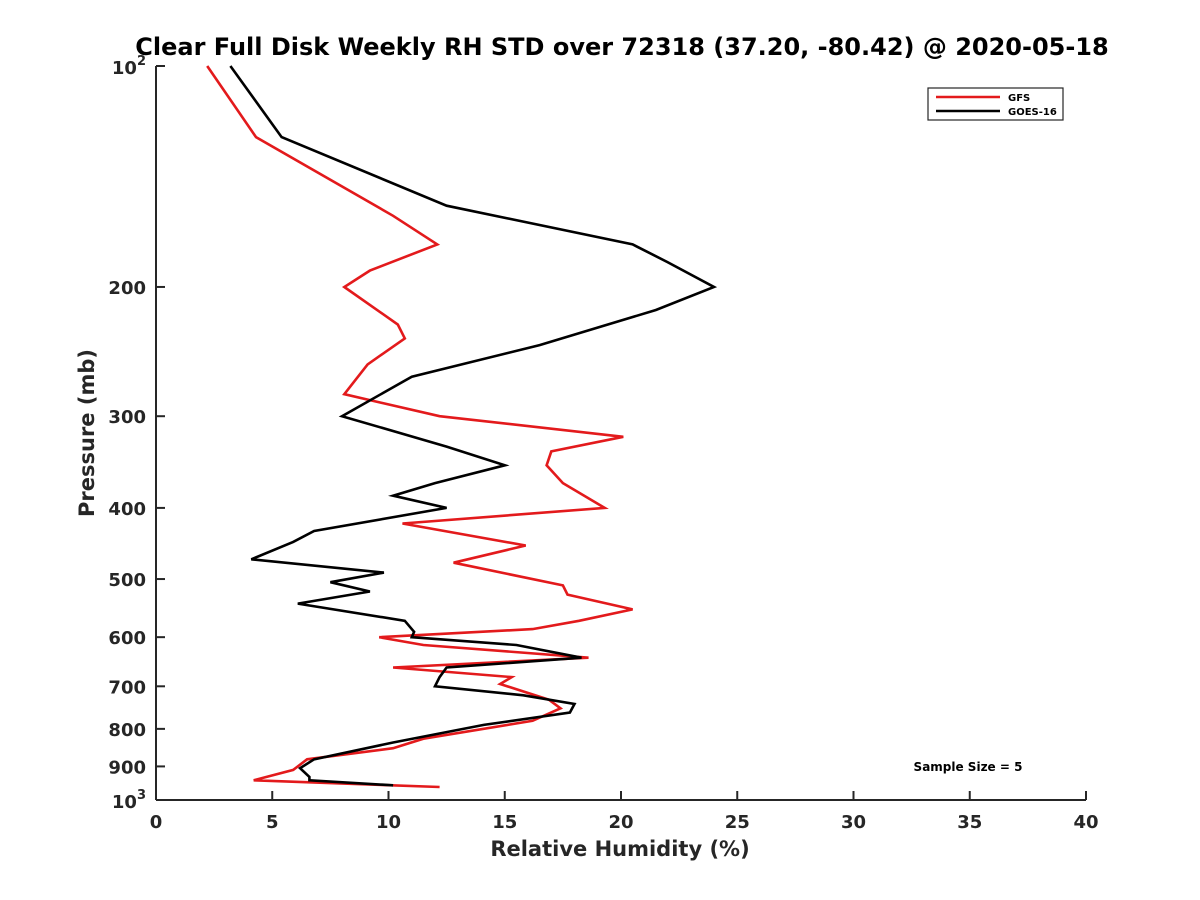 Image resolution: width=1200 pixels, height=900 pixels. What do you see at coordinates (272, 822) in the screenshot?
I see `x-tick-label: 5` at bounding box center [272, 822].